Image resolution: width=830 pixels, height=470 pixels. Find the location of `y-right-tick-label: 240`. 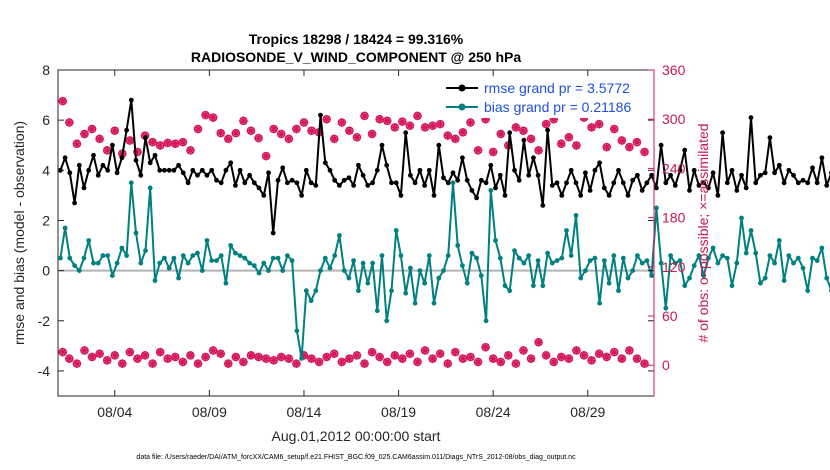

y-right-tick-label: 240 is located at coordinates (674, 168).